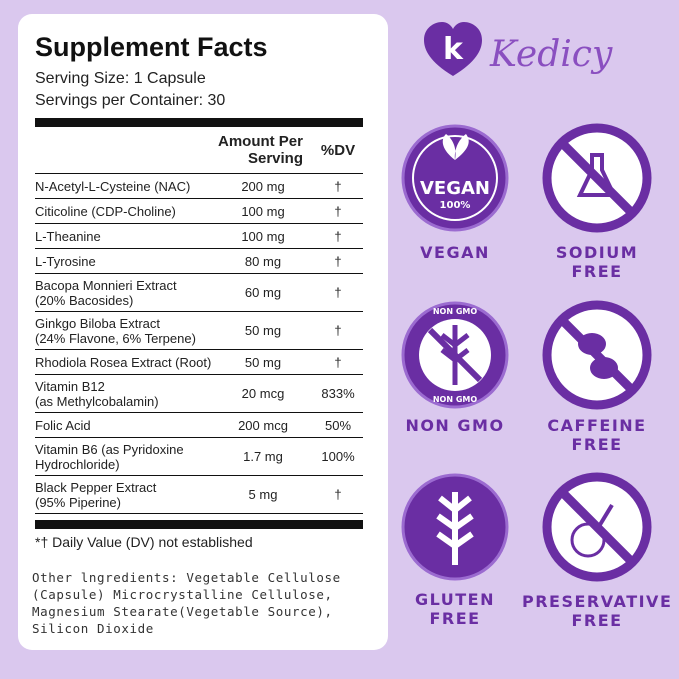 This screenshot has width=679, height=679. What do you see at coordinates (597, 262) in the screenshot?
I see `badge-label: SODIUM FREE` at bounding box center [597, 262].